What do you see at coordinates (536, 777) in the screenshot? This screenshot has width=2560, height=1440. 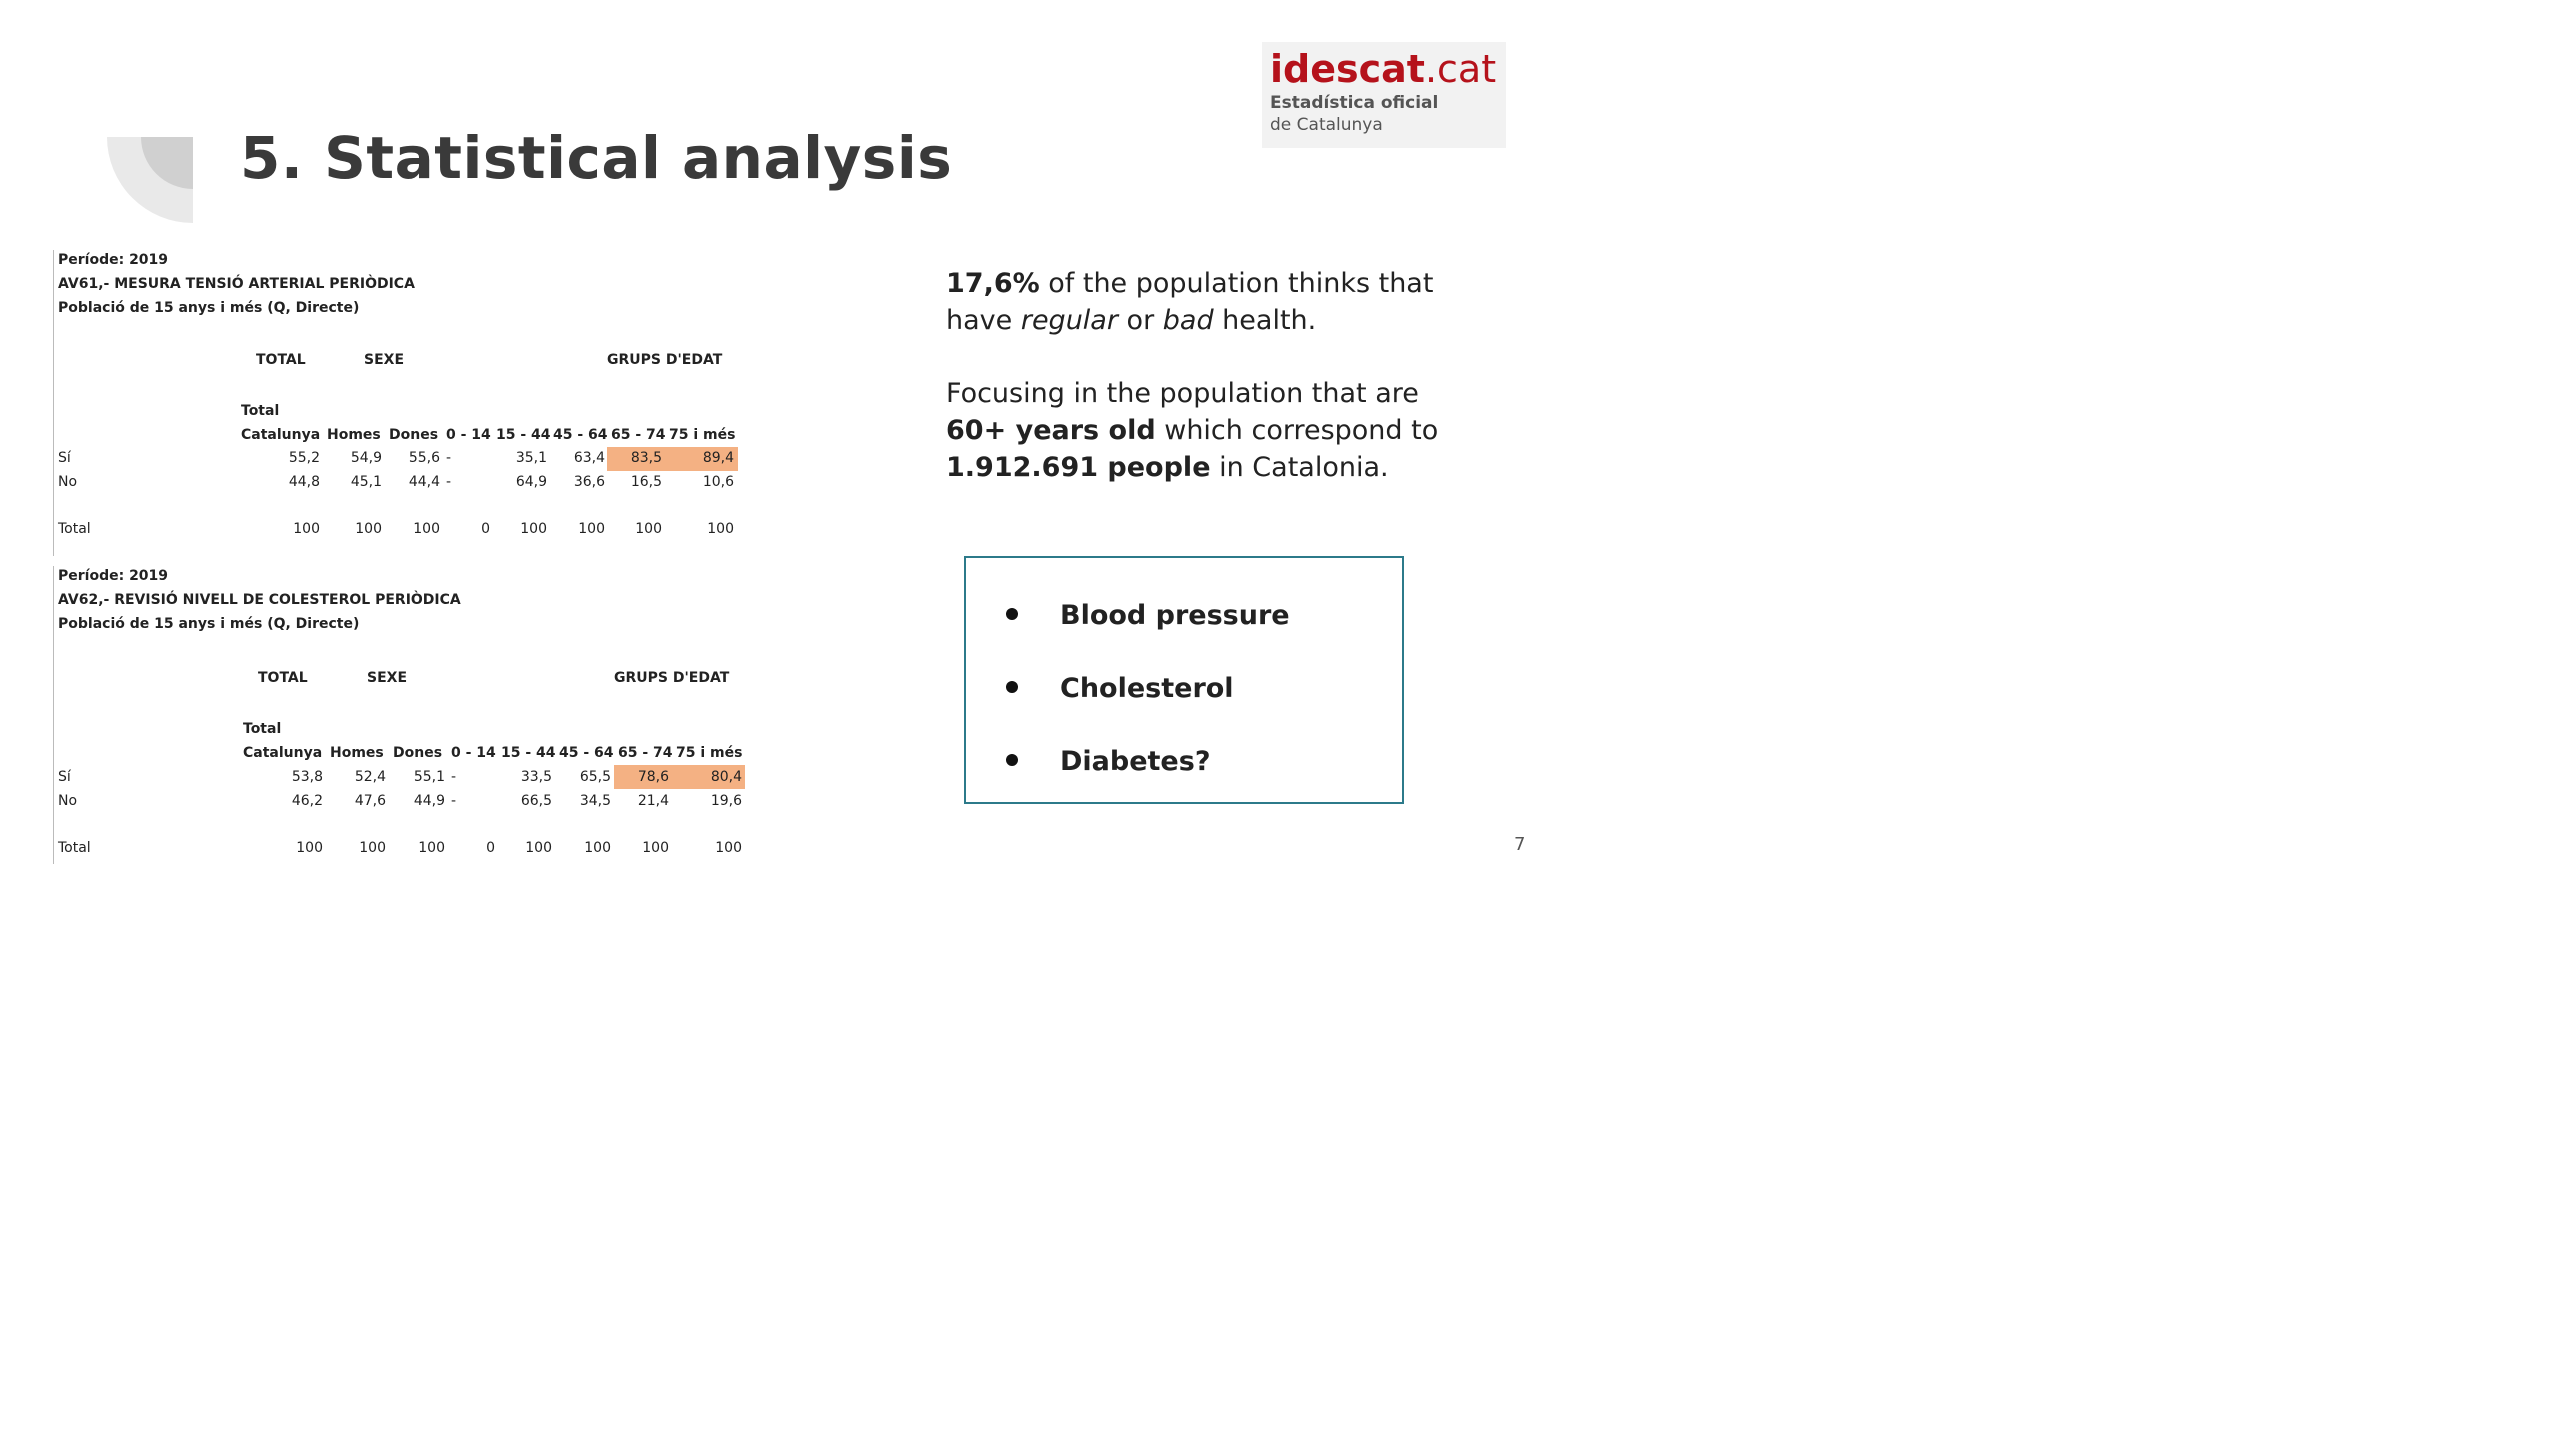 I see `table-cell: 33,5` at bounding box center [536, 777].